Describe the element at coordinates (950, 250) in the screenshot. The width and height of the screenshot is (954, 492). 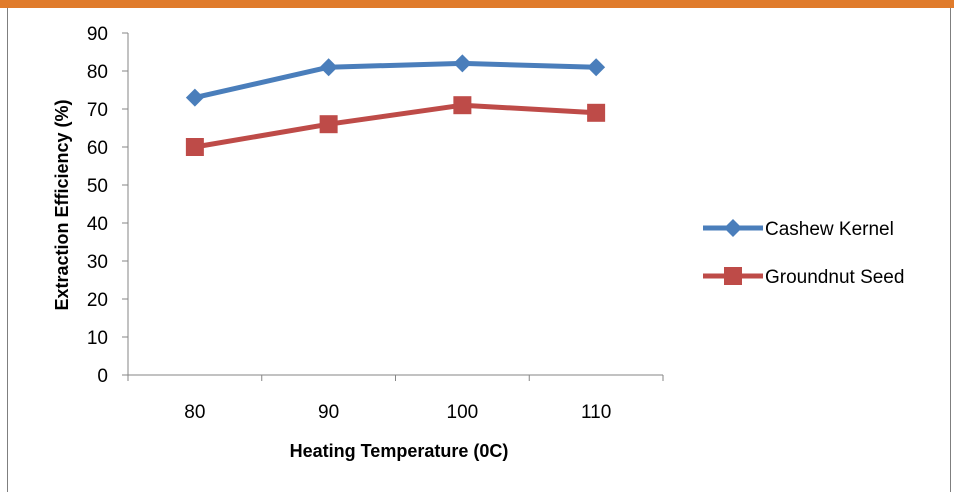
I see `frame-right-border` at that location.